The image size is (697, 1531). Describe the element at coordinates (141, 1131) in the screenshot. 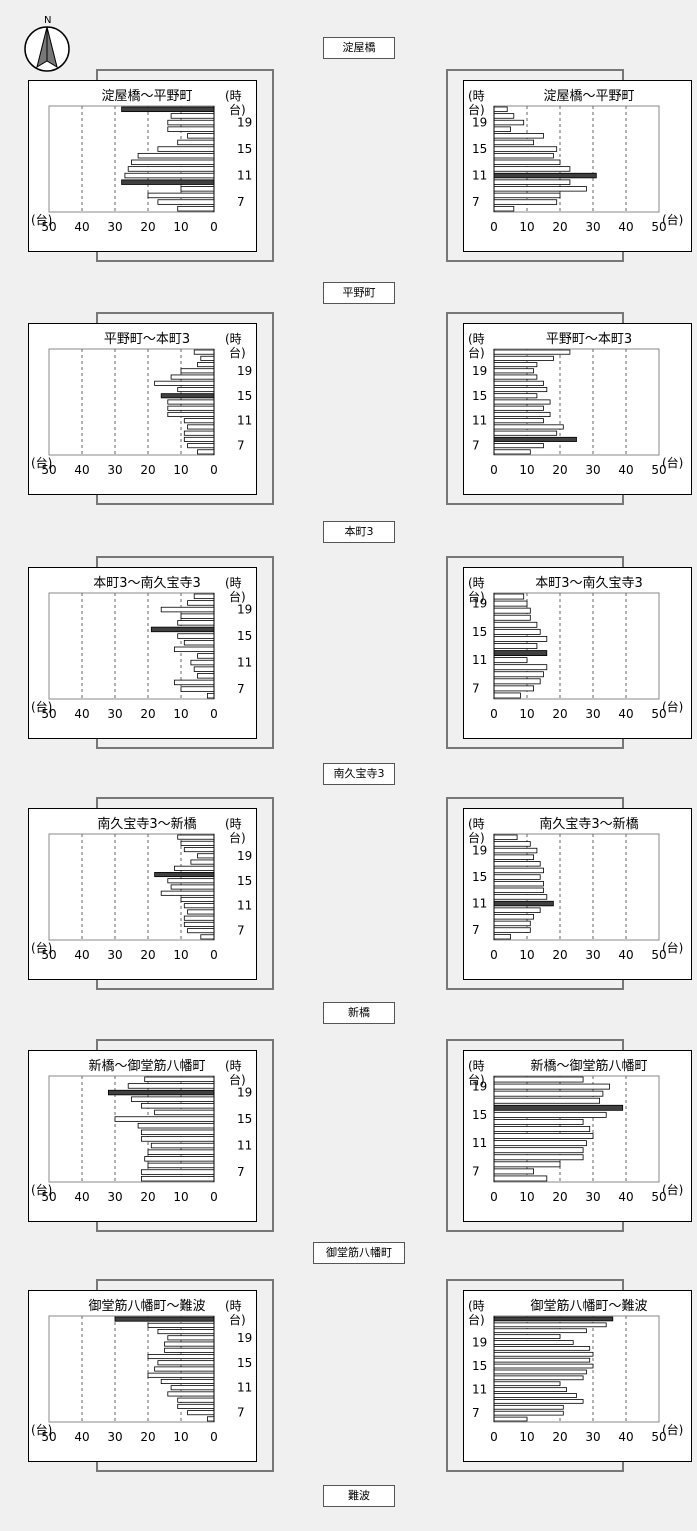

I see `bar-chart: 新橋～御堂筋八幡町 (時台) (台)50 40 30 20 10 0 7 11 15 19` at that location.